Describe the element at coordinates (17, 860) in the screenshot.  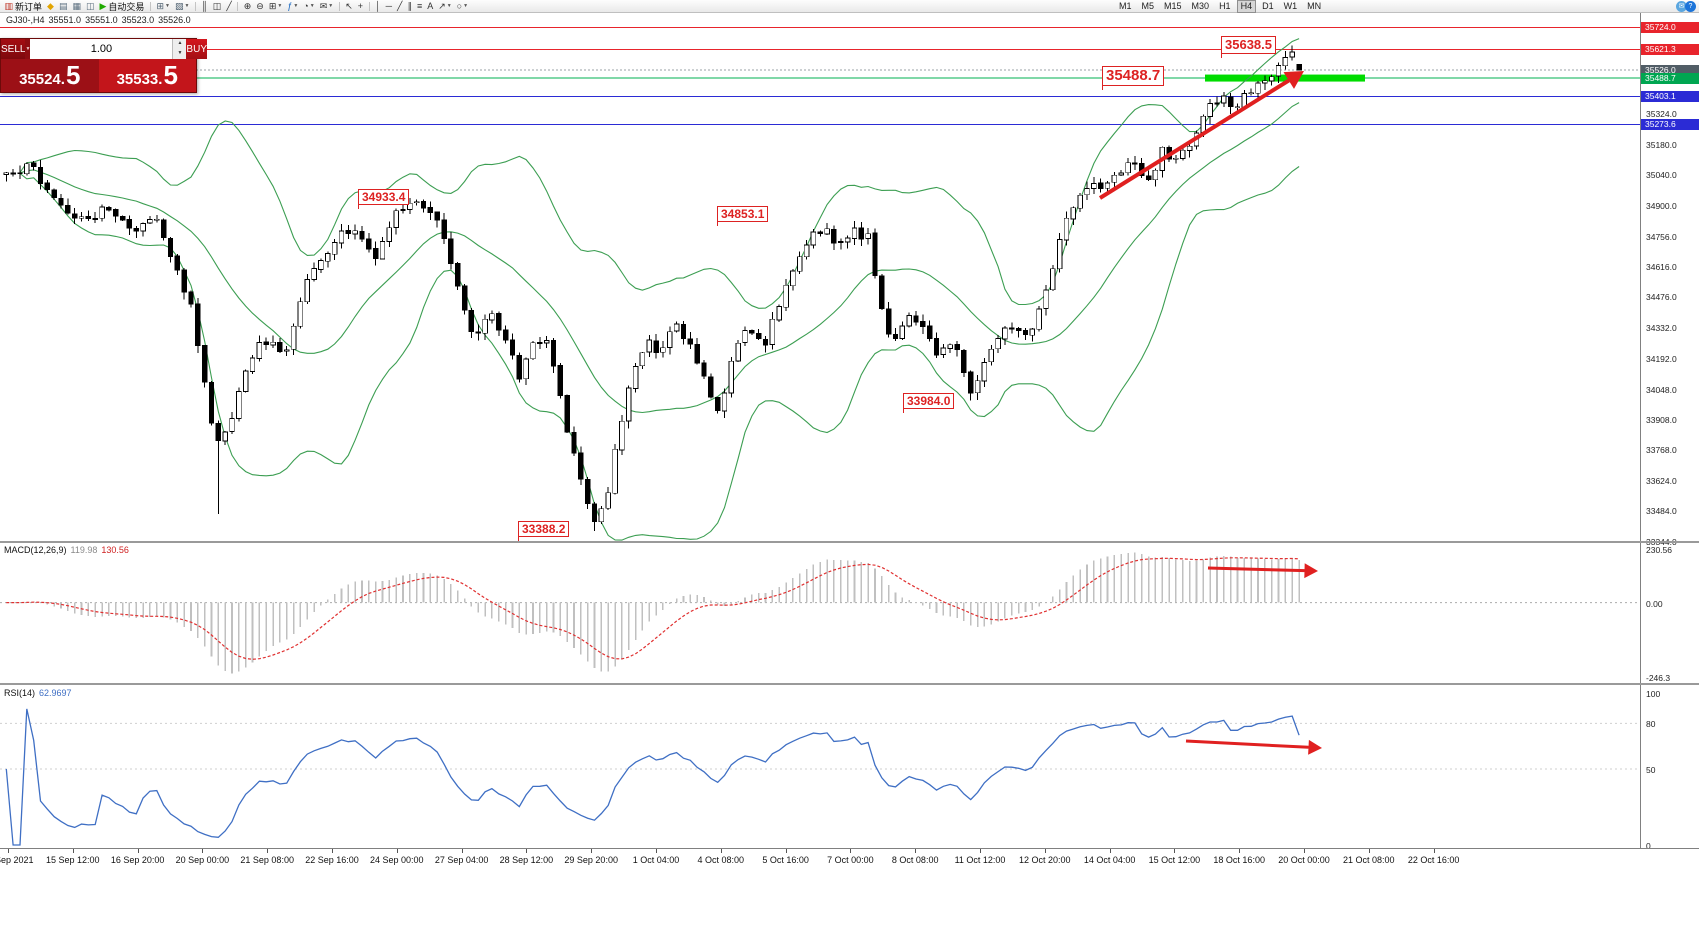
I see `time-axis-label: 14 Sep 2021` at that location.